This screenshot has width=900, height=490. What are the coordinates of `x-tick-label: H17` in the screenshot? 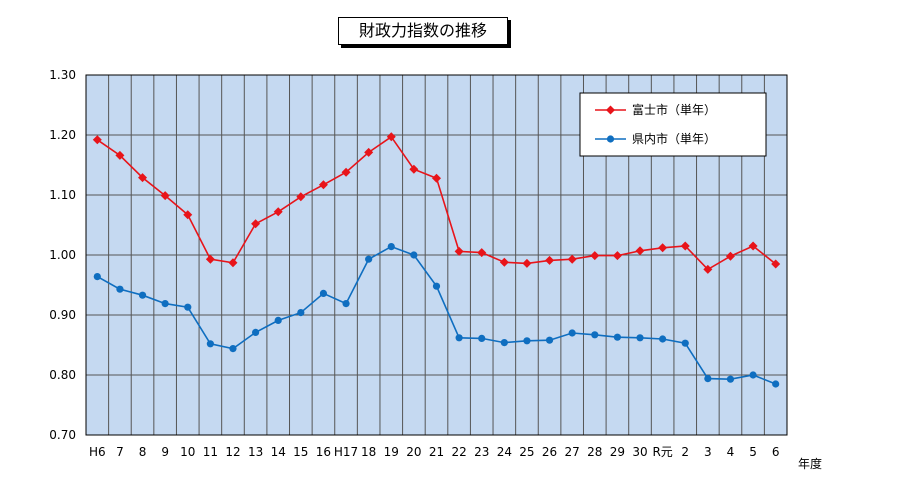 It's located at (346, 452).